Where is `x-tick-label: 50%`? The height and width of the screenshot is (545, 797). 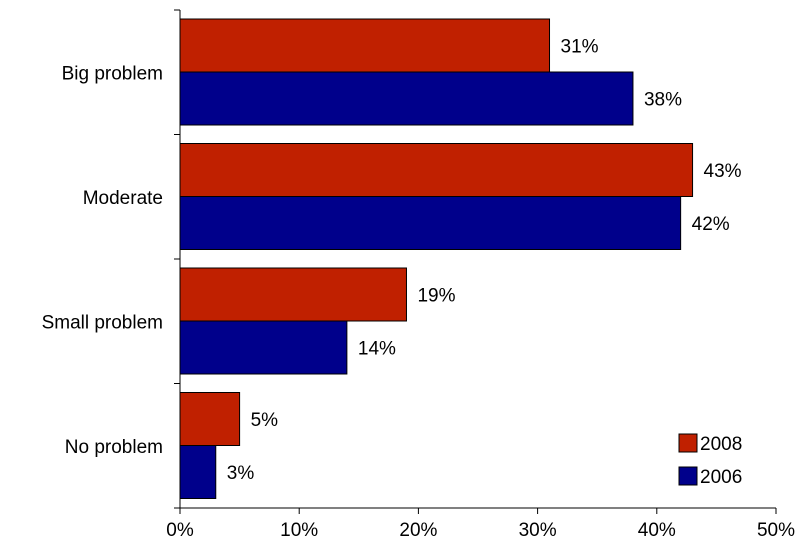
x-tick-label: 50% is located at coordinates (776, 530).